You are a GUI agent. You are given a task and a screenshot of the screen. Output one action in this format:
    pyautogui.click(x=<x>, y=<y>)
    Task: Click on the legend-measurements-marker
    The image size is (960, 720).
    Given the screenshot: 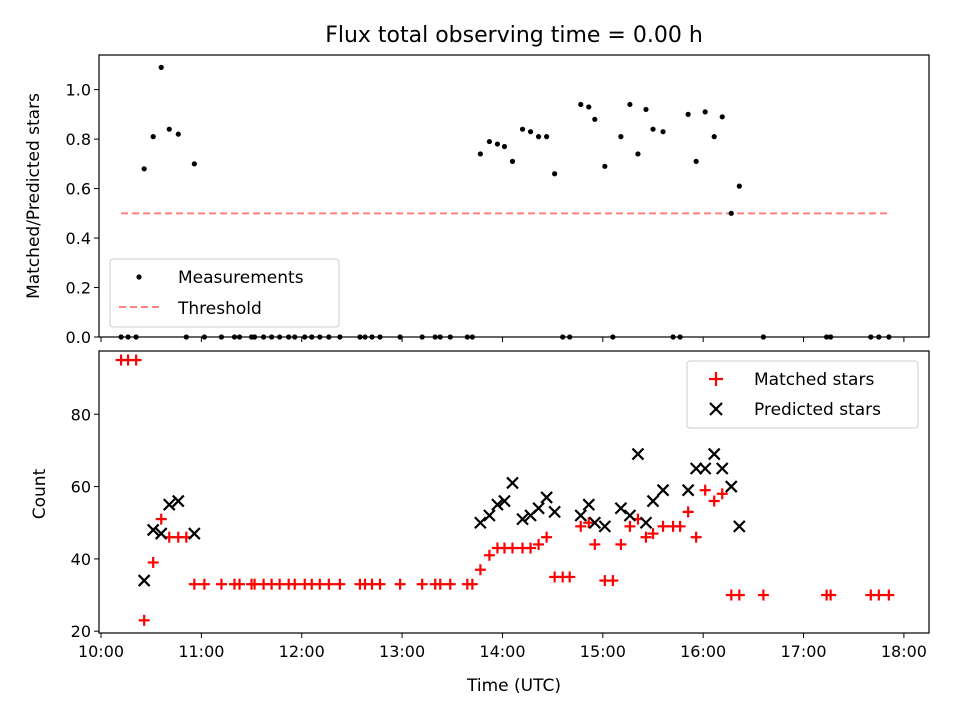 What is the action you would take?
    pyautogui.click(x=139, y=277)
    